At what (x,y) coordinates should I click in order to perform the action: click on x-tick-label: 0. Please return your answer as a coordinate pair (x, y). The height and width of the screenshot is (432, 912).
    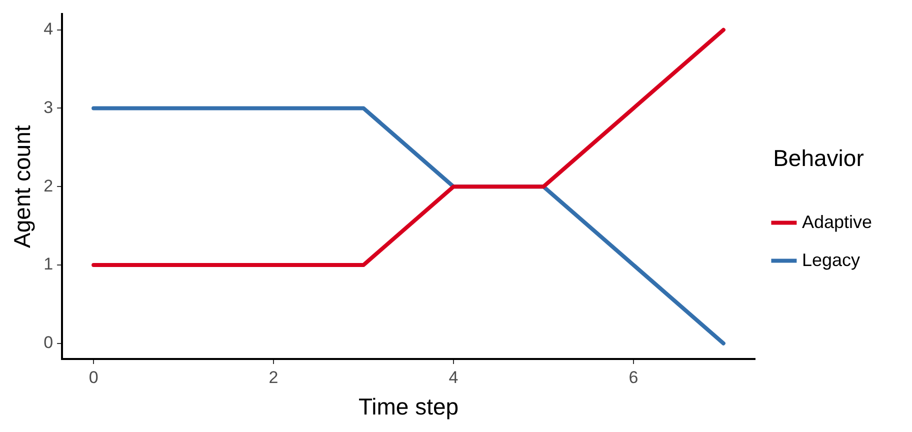
    Looking at the image, I should click on (93, 377).